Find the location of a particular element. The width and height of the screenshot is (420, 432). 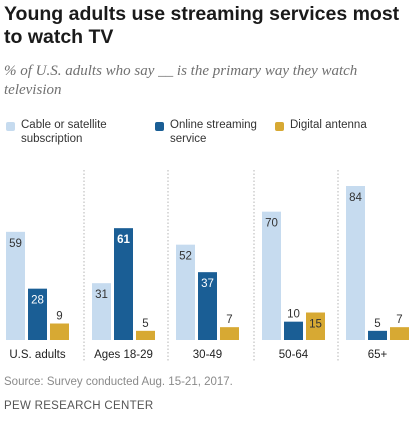

legend-item-streaming: Online streaming service is located at coordinates (217, 132).